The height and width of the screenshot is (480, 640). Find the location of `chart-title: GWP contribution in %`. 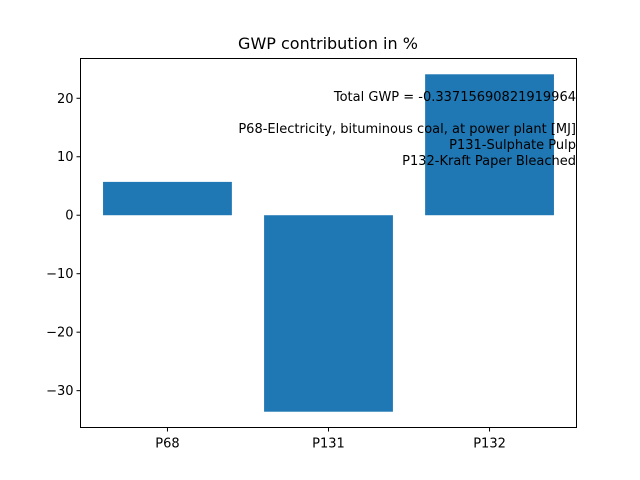

chart-title: GWP contribution in % is located at coordinates (328, 43).